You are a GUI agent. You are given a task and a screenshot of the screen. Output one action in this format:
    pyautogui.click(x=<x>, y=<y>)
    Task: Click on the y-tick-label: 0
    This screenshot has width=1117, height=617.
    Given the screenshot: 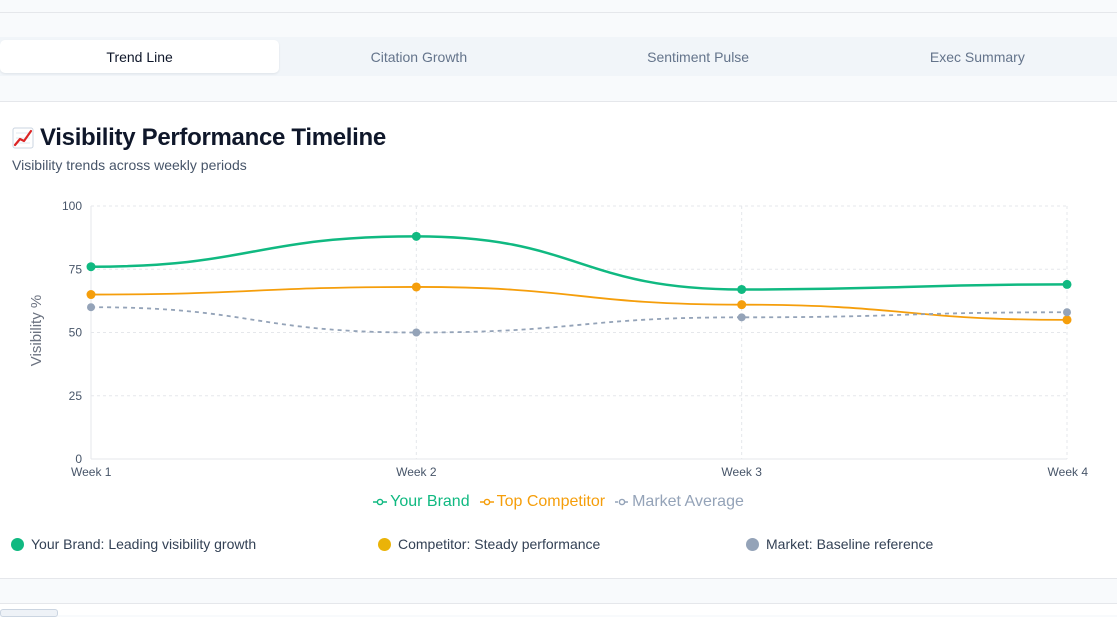 What is the action you would take?
    pyautogui.click(x=78, y=459)
    